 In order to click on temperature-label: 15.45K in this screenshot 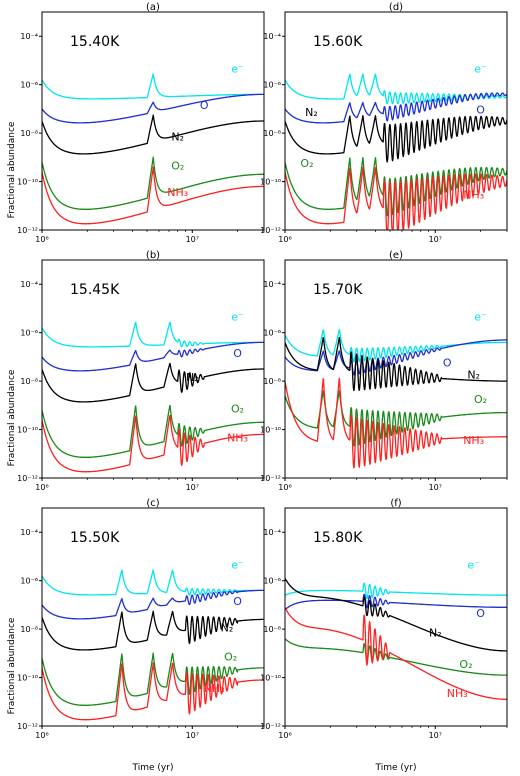, I will do `click(95, 290)`.